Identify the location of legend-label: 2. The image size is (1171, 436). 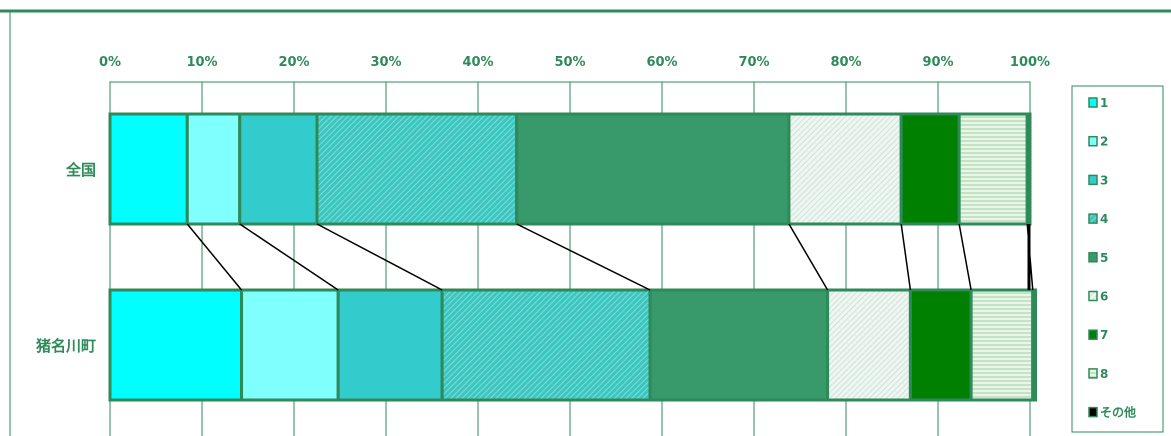
(1104, 142).